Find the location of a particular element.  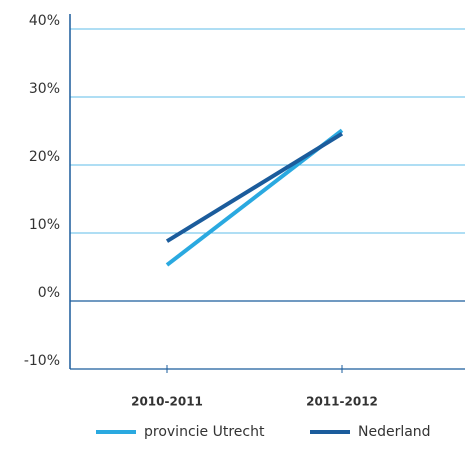

y-tick-label: 30% is located at coordinates (44, 89).